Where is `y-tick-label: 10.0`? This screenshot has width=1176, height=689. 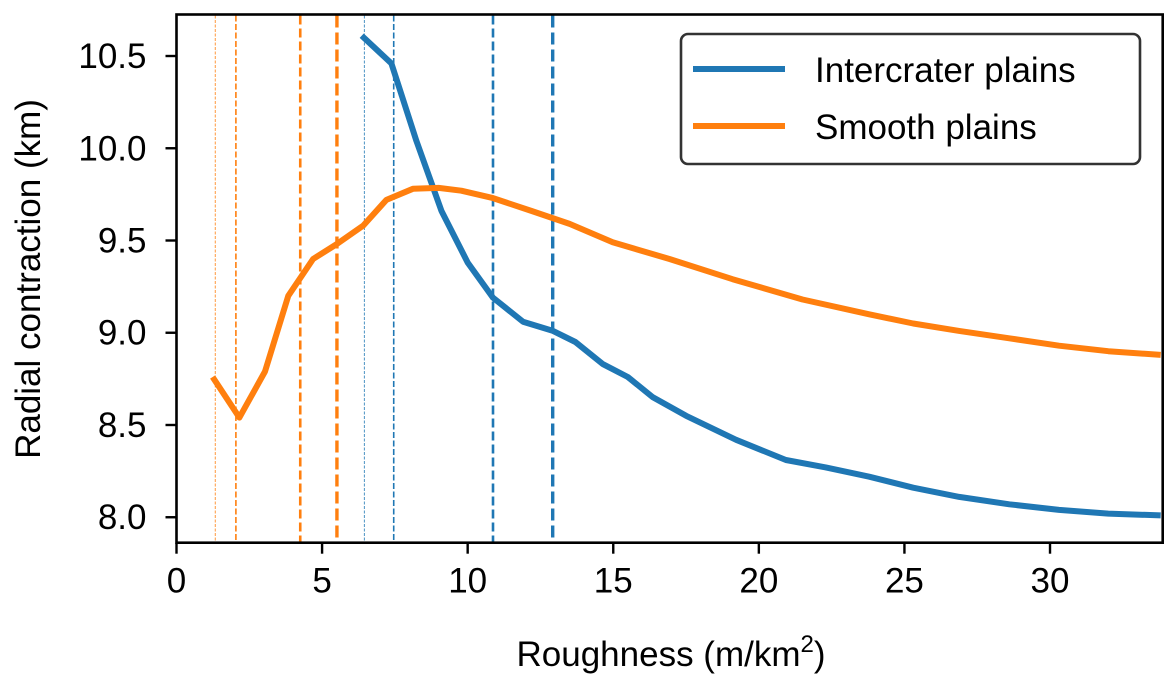 y-tick-label: 10.0 is located at coordinates (112, 148).